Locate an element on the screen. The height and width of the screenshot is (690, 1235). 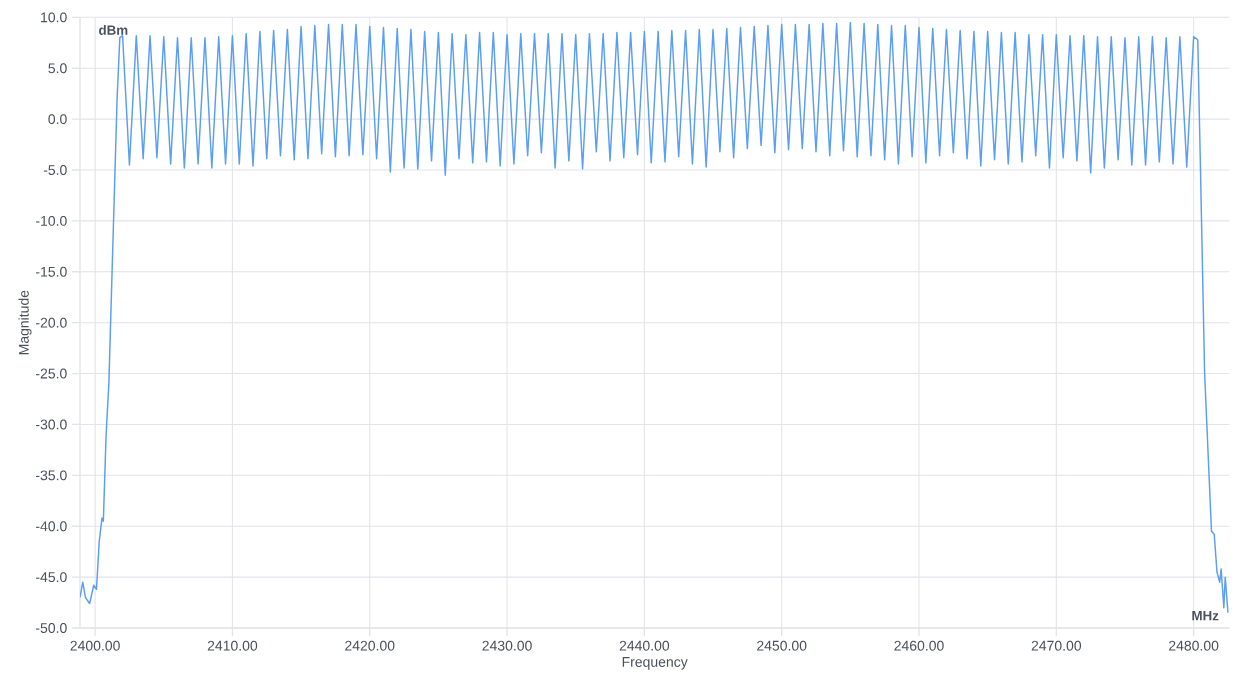
x-tick-label: 2460.00 is located at coordinates (919, 645).